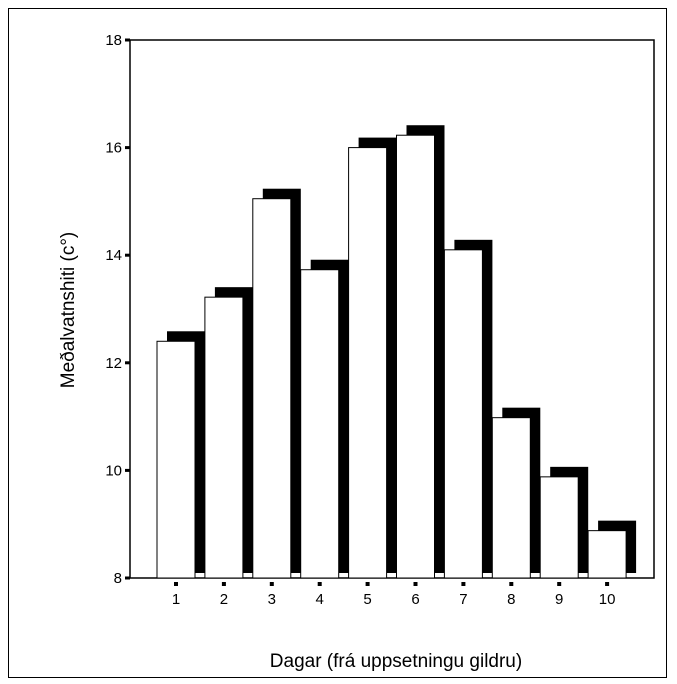  I want to click on x-tick-label: 5, so click(367, 599).